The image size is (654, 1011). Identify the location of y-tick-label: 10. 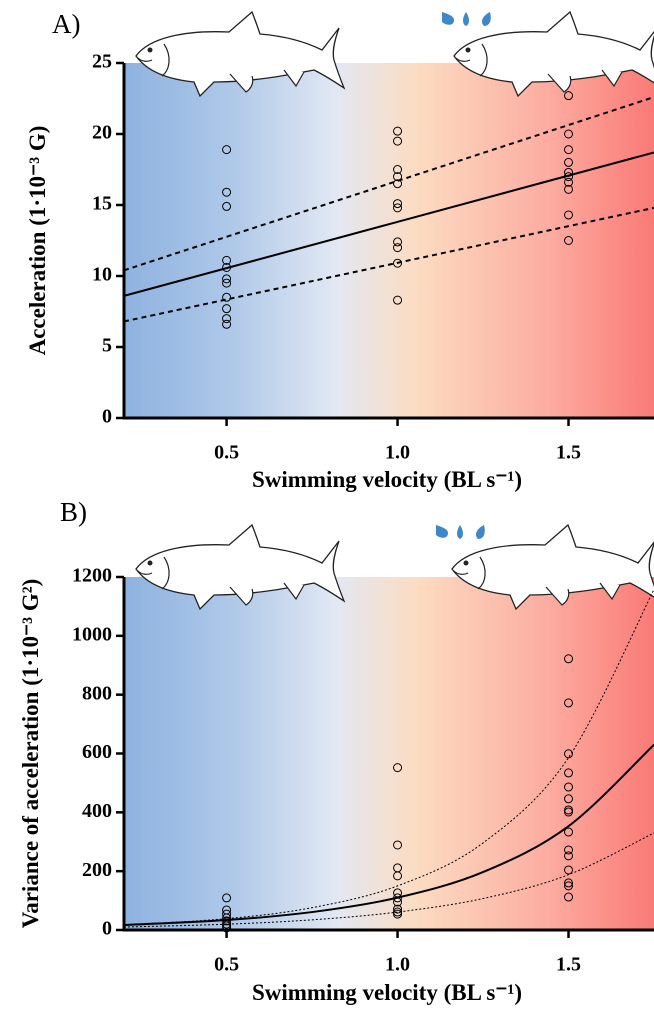
(102, 275).